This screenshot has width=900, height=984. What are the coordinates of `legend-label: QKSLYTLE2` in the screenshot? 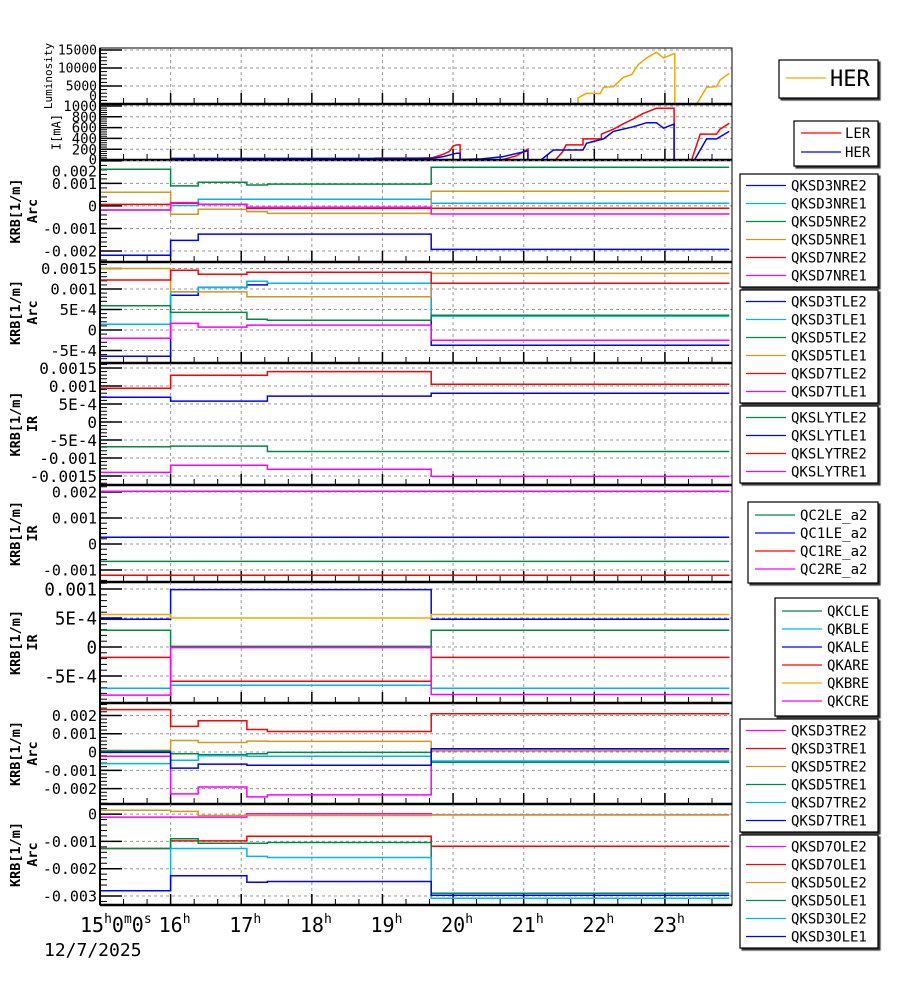 It's located at (829, 419).